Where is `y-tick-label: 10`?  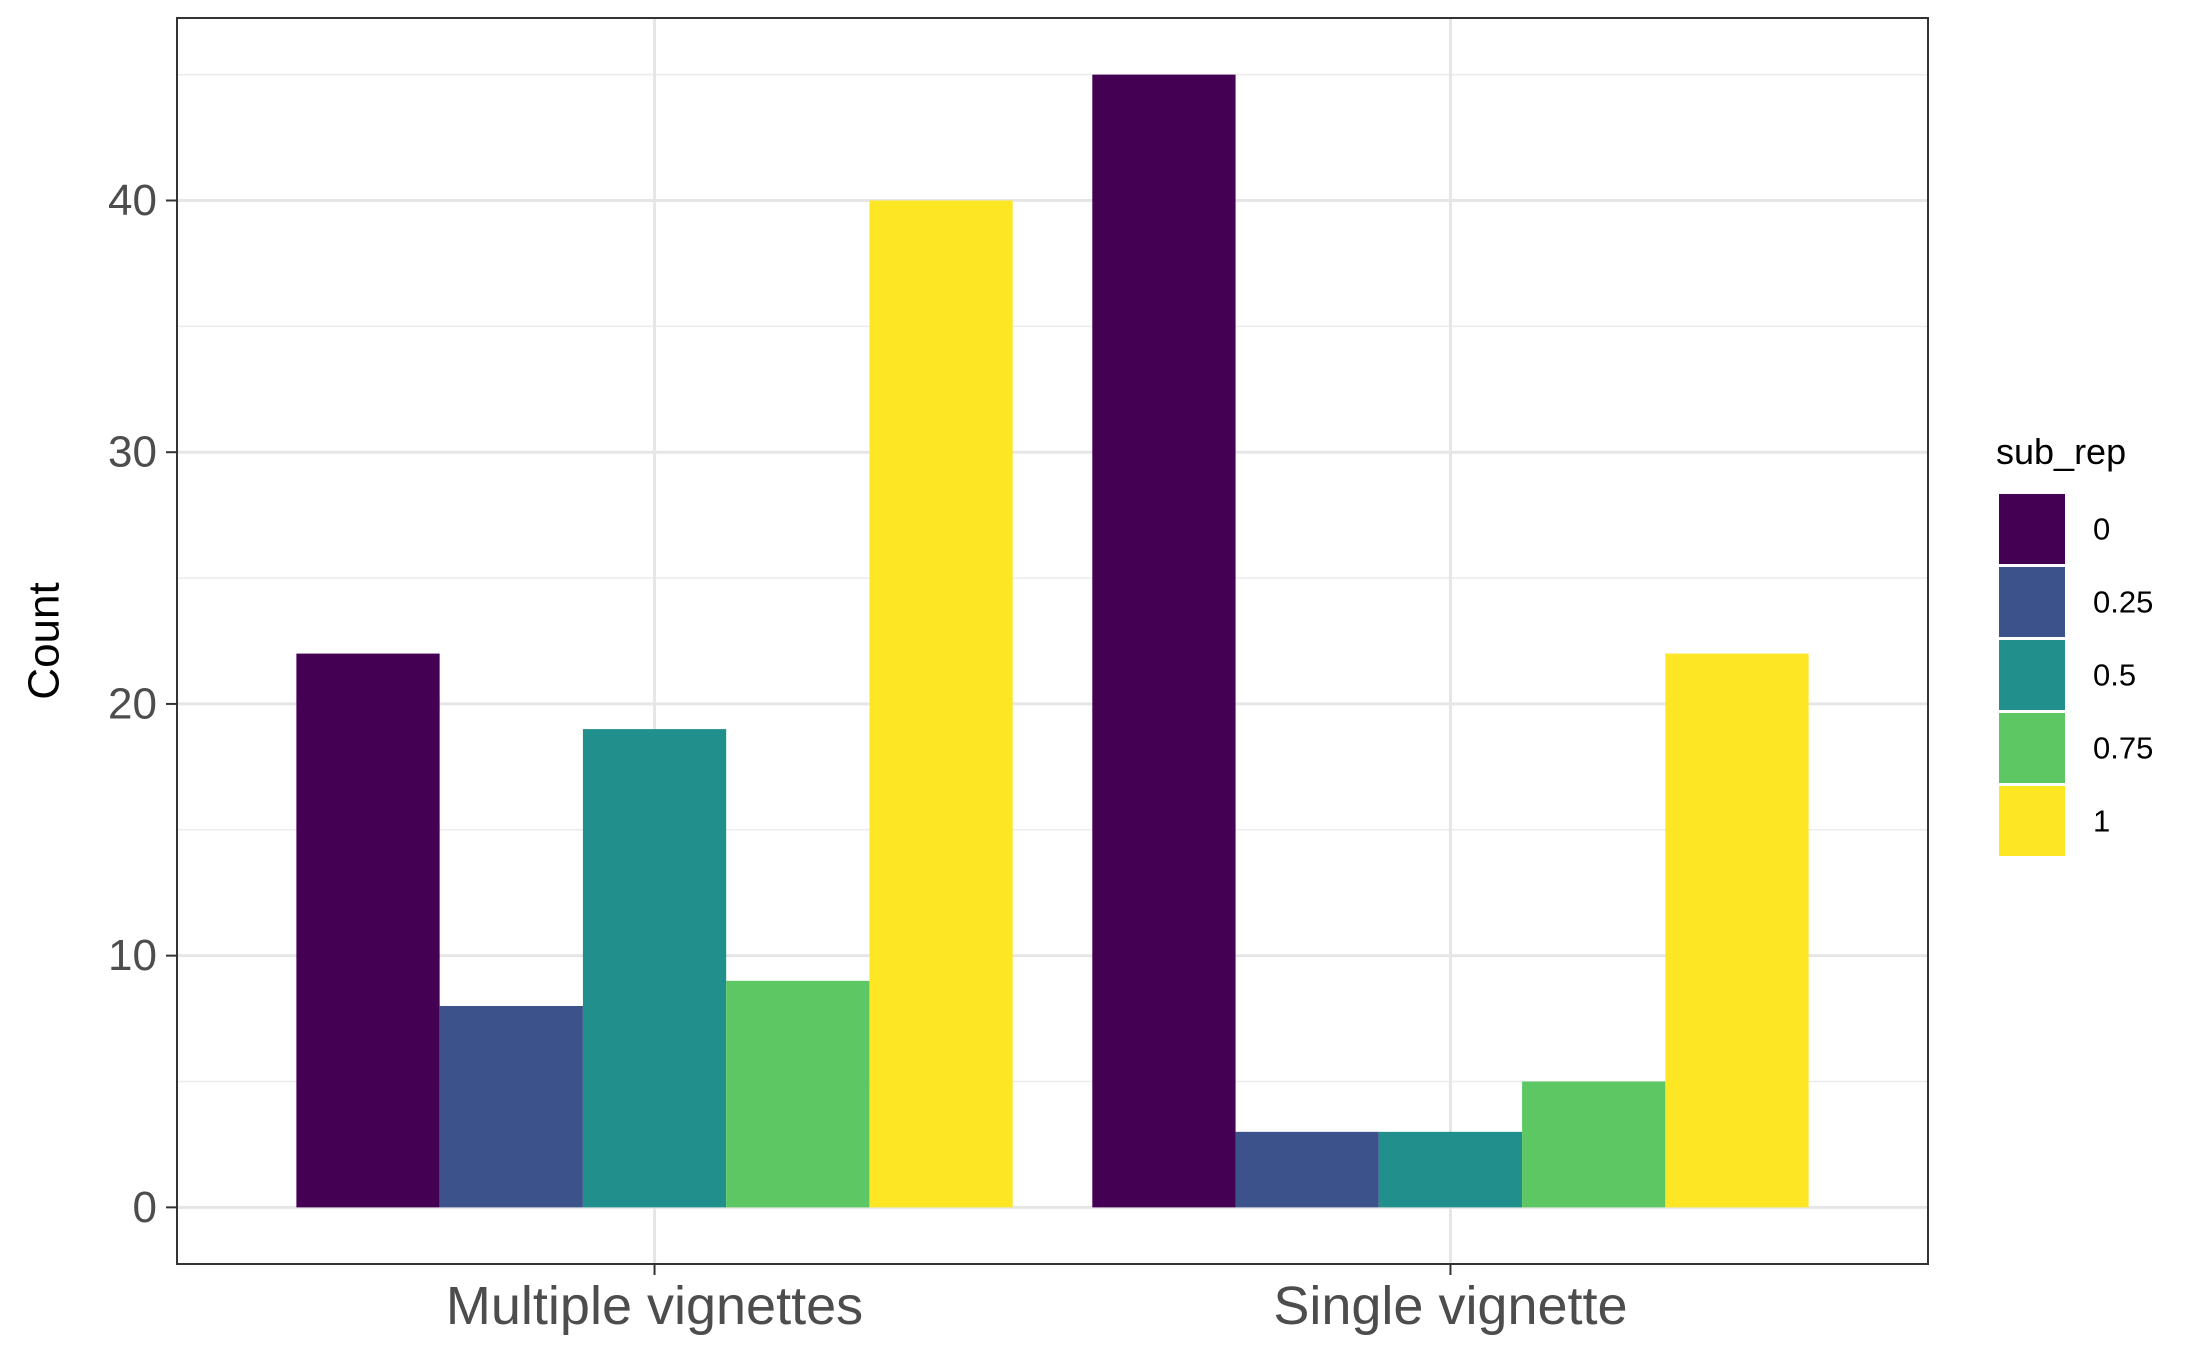 y-tick-label: 10 is located at coordinates (132, 955).